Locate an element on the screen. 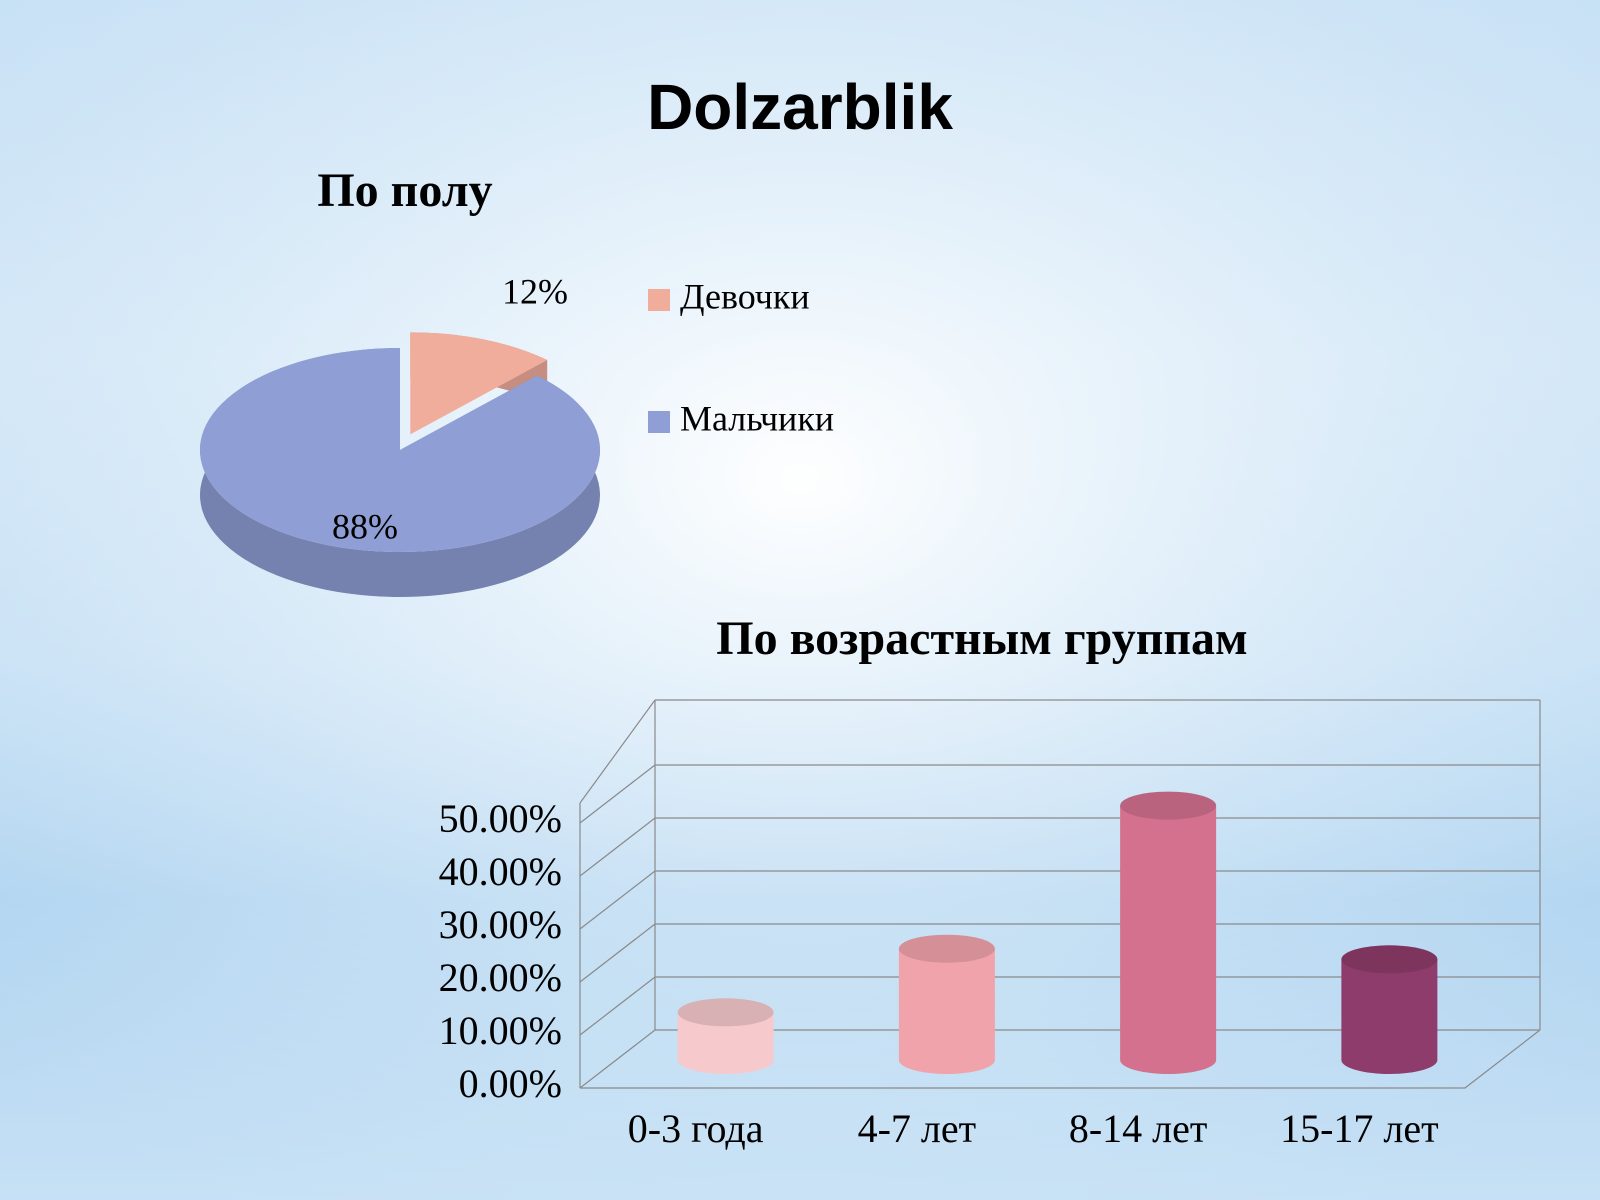 The image size is (1600, 1200). chart-title: По полу is located at coordinates (404, 190).